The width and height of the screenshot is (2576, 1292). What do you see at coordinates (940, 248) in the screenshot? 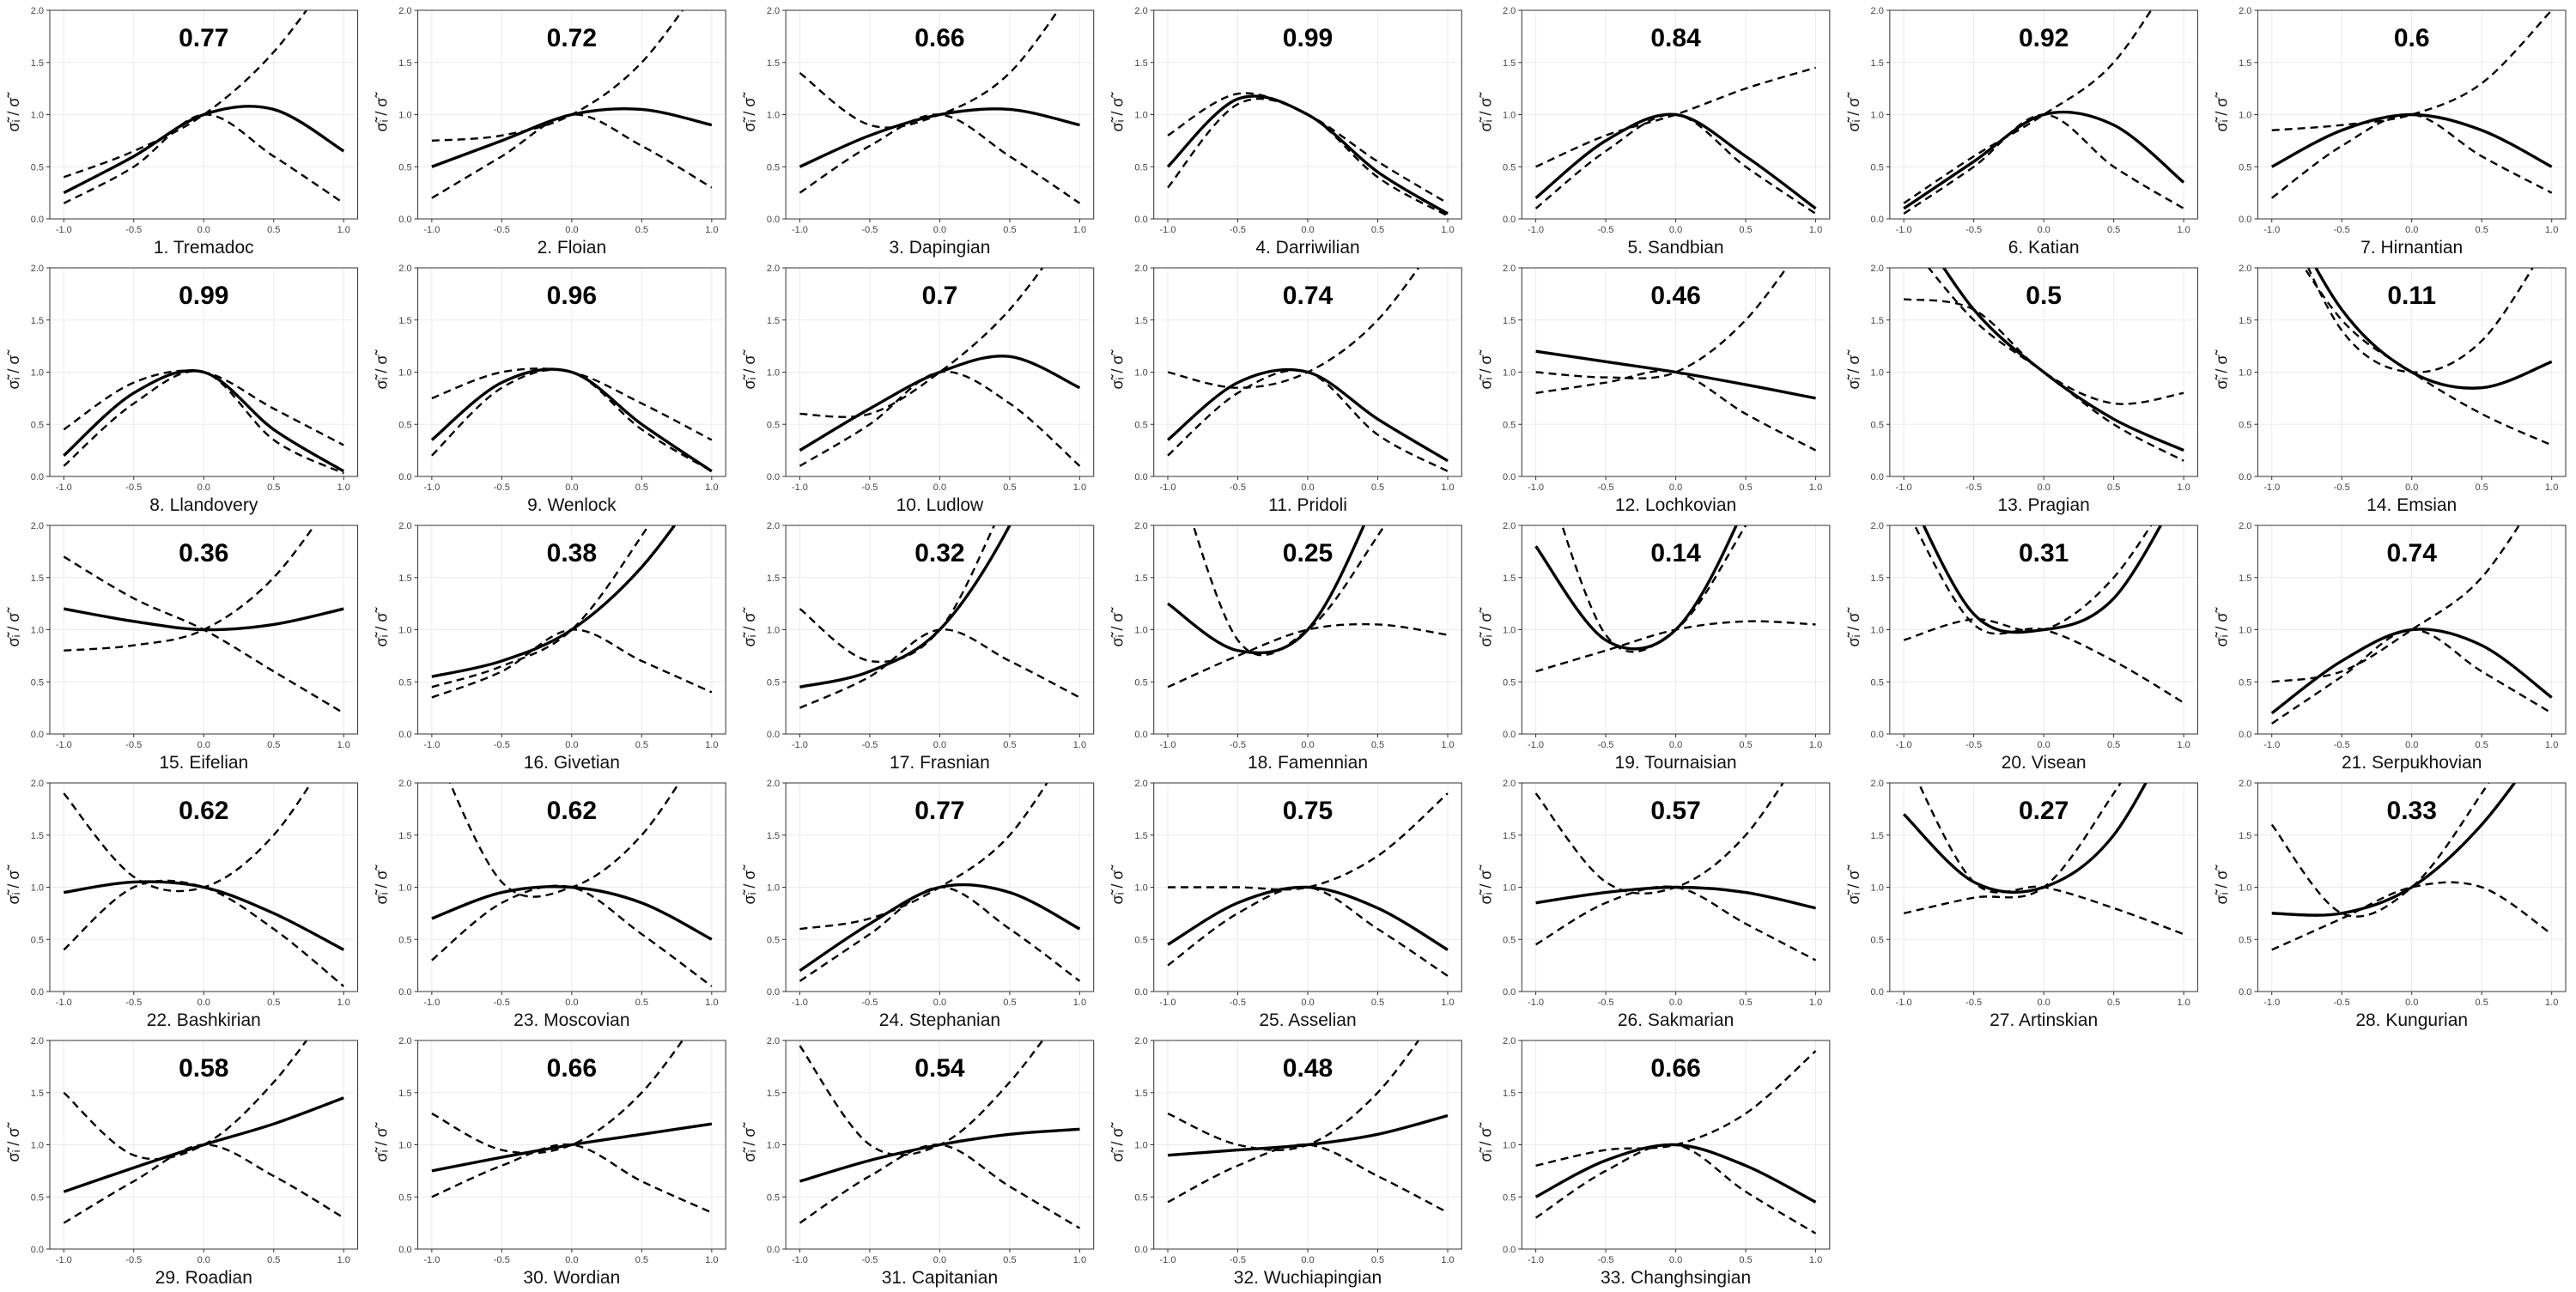
I see `panel-title: 3. Dapingian` at bounding box center [940, 248].